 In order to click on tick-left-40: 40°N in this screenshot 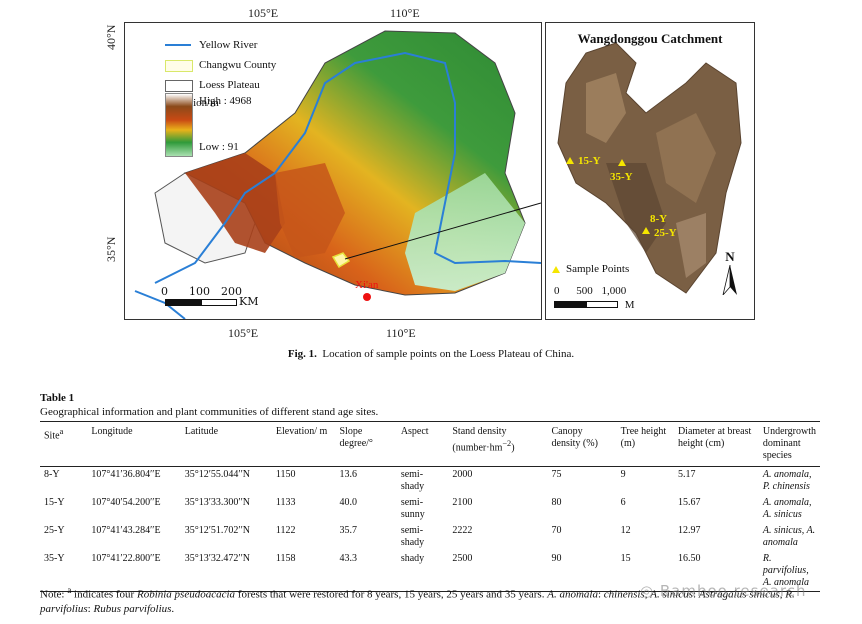, I will do `click(111, 37)`.